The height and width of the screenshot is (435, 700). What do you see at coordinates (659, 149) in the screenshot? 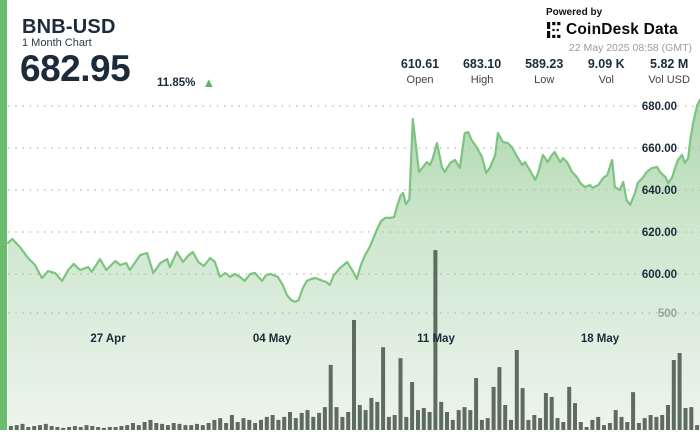
I see `y-axis-price-label: 660.00` at bounding box center [659, 149].